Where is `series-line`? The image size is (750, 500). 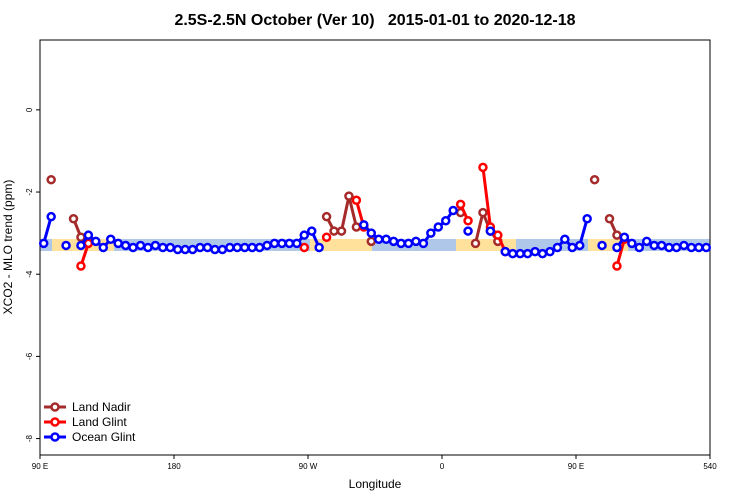 series-line is located at coordinates (345, 219).